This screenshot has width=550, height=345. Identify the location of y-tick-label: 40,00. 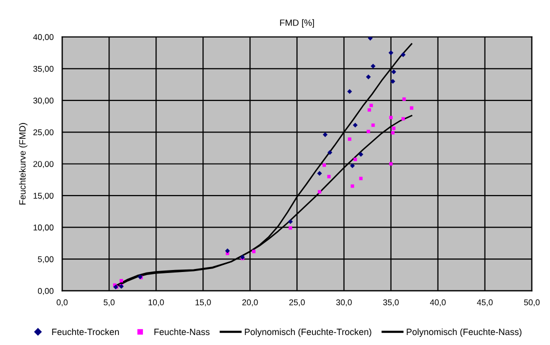
(43, 37).